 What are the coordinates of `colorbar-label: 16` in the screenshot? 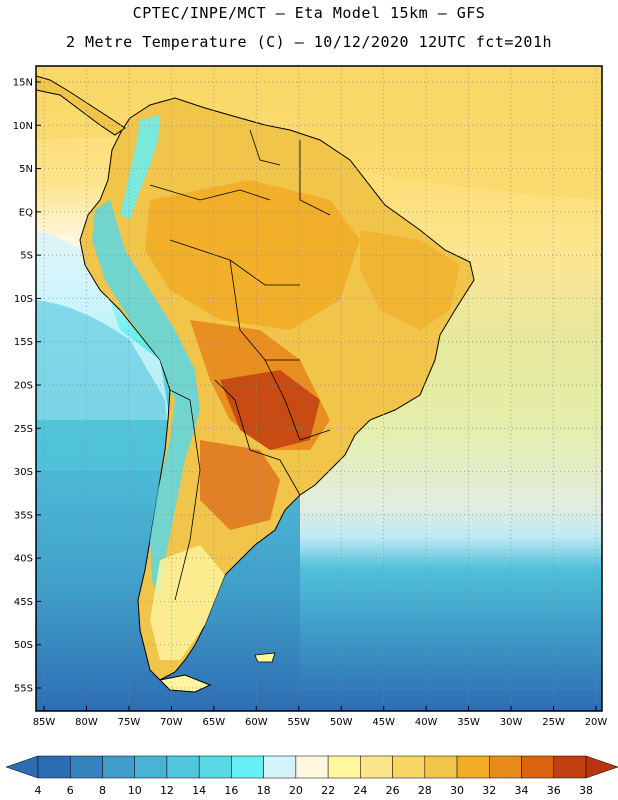 It's located at (231, 790).